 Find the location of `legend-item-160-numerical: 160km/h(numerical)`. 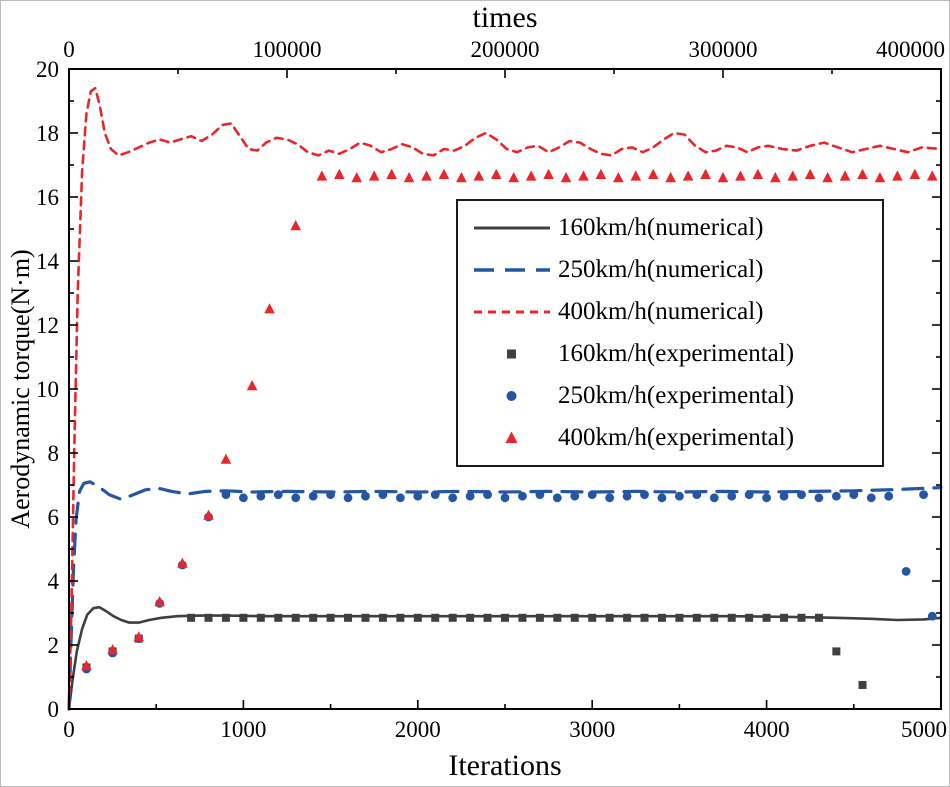

legend-item-160-numerical: 160km/h(numerical) is located at coordinates (669, 228).